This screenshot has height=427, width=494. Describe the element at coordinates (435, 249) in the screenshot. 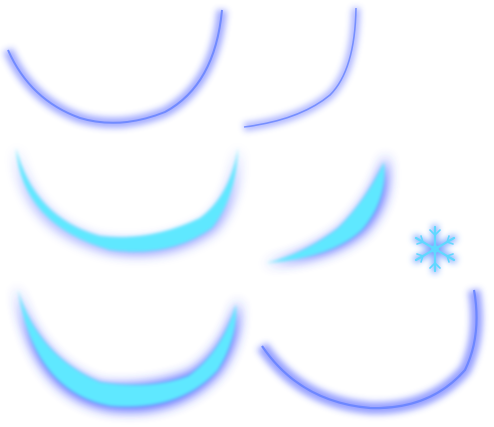

I see `snowflake-icon` at that location.